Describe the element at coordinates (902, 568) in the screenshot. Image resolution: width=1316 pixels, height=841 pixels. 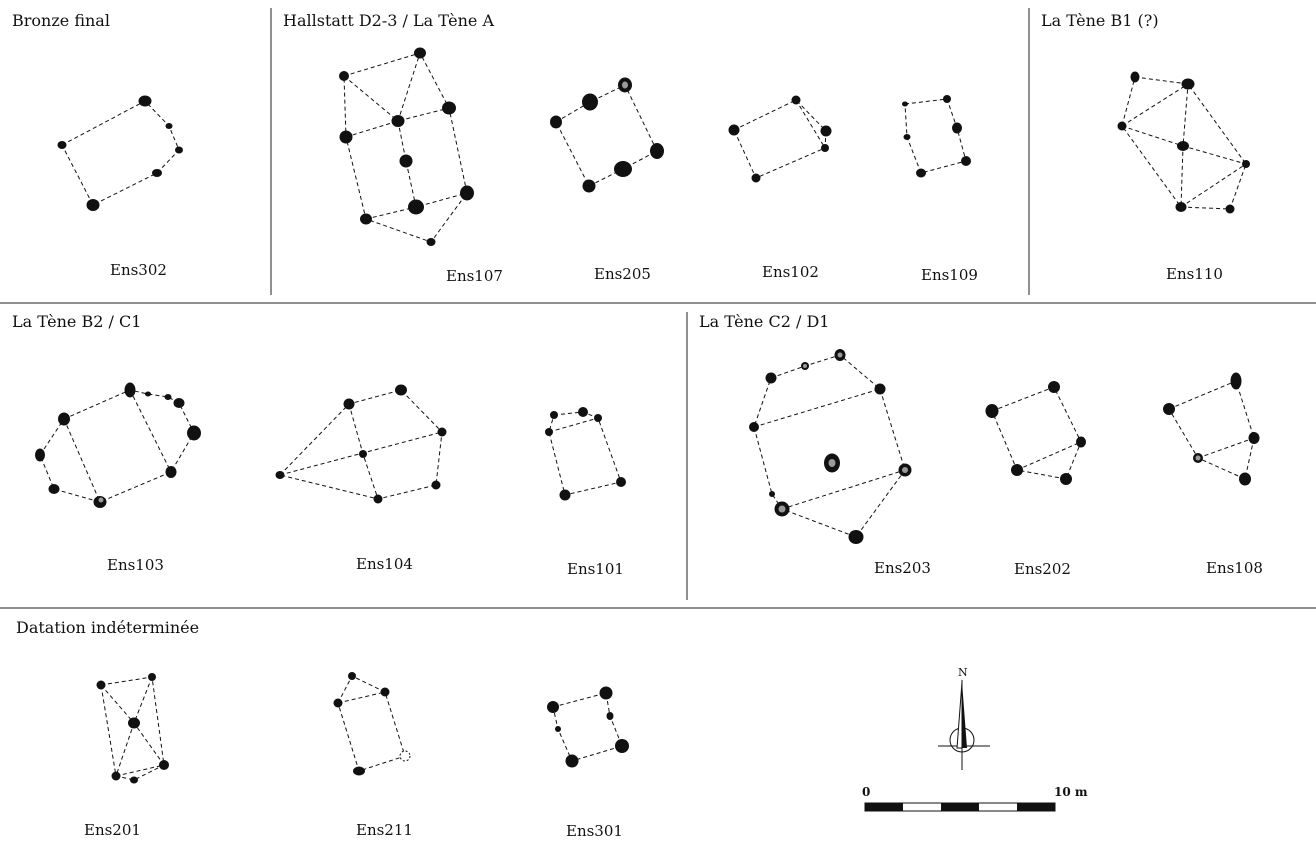
I see `structure-label-ens203: Ens203` at that location.